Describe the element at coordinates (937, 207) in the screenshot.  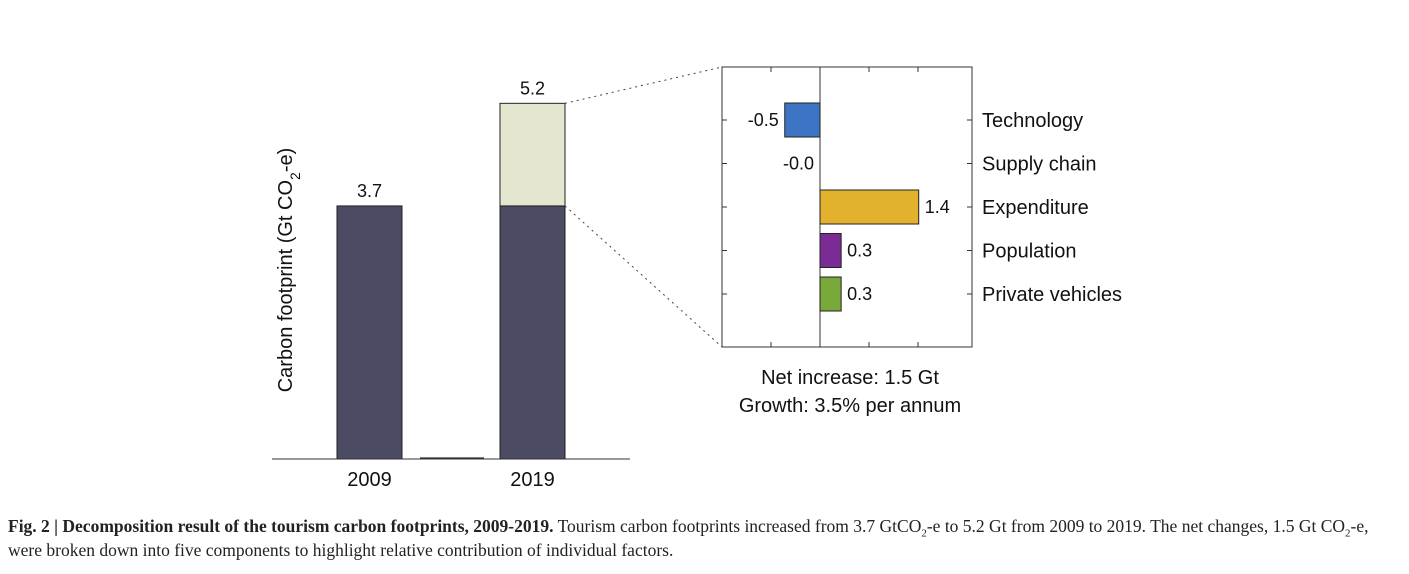
I see `component-value-label: 1.4` at that location.